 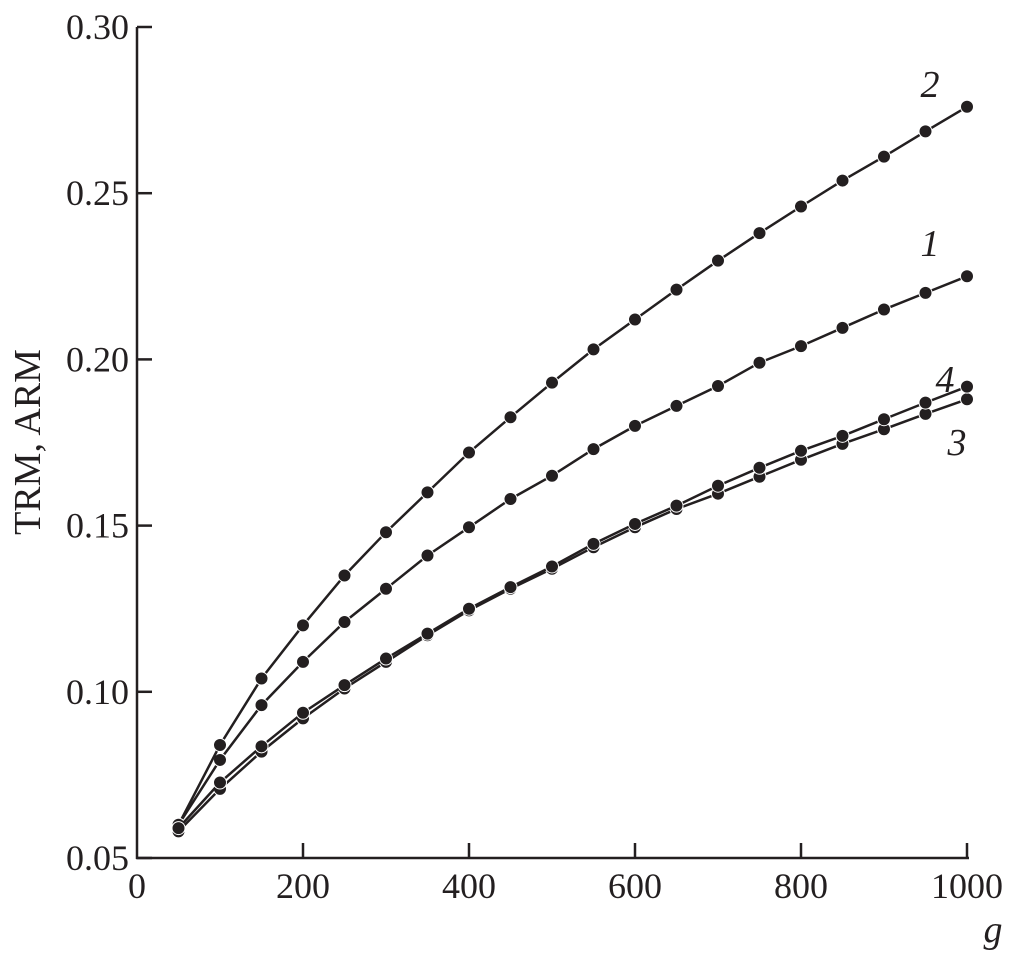 What do you see at coordinates (97, 359) in the screenshot?
I see `y-tick-label: 0.20` at bounding box center [97, 359].